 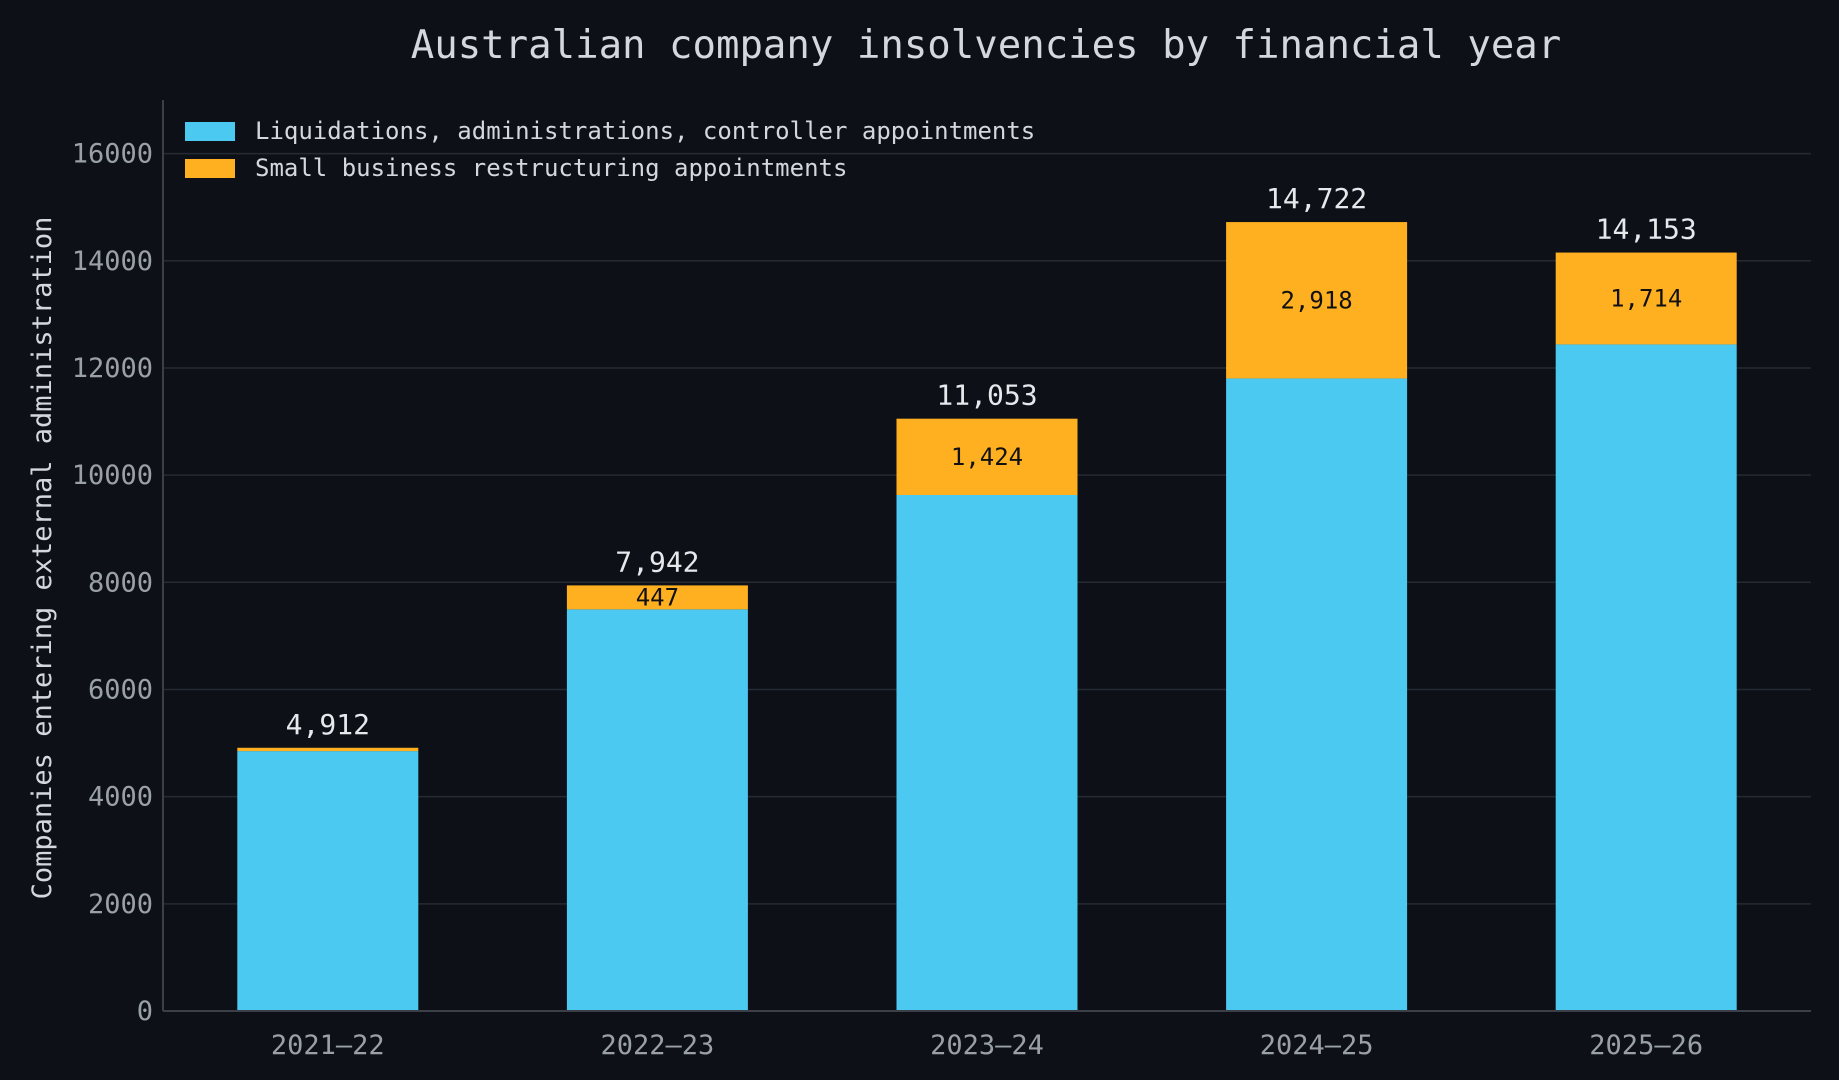 I want to click on x-tick-label: 2023–24, so click(x=987, y=1045).